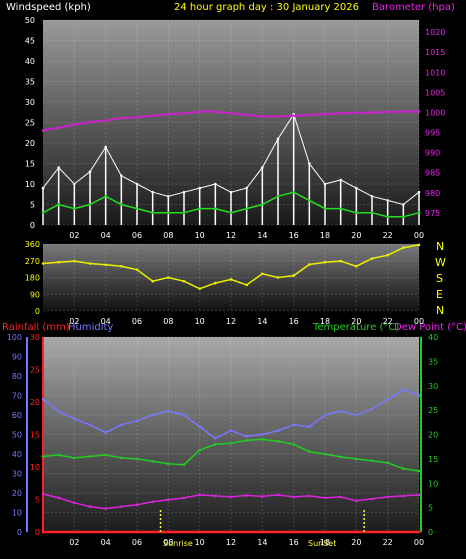 The image size is (466, 559). Describe the element at coordinates (106, 542) in the screenshot. I see `x-tick-label: 04` at that location.